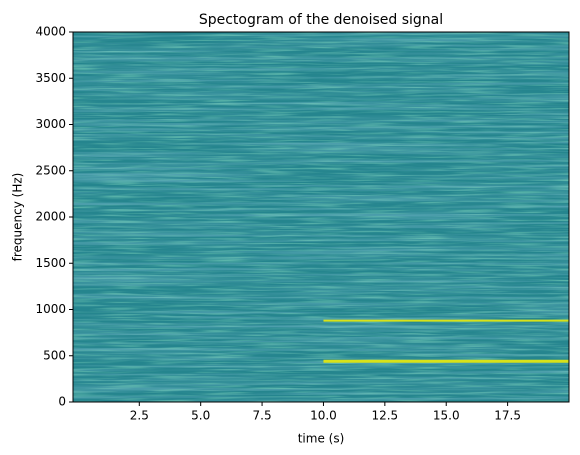 The height and width of the screenshot is (455, 580). What do you see at coordinates (50, 217) in the screenshot?
I see `y-tick-label: 2000` at bounding box center [50, 217].